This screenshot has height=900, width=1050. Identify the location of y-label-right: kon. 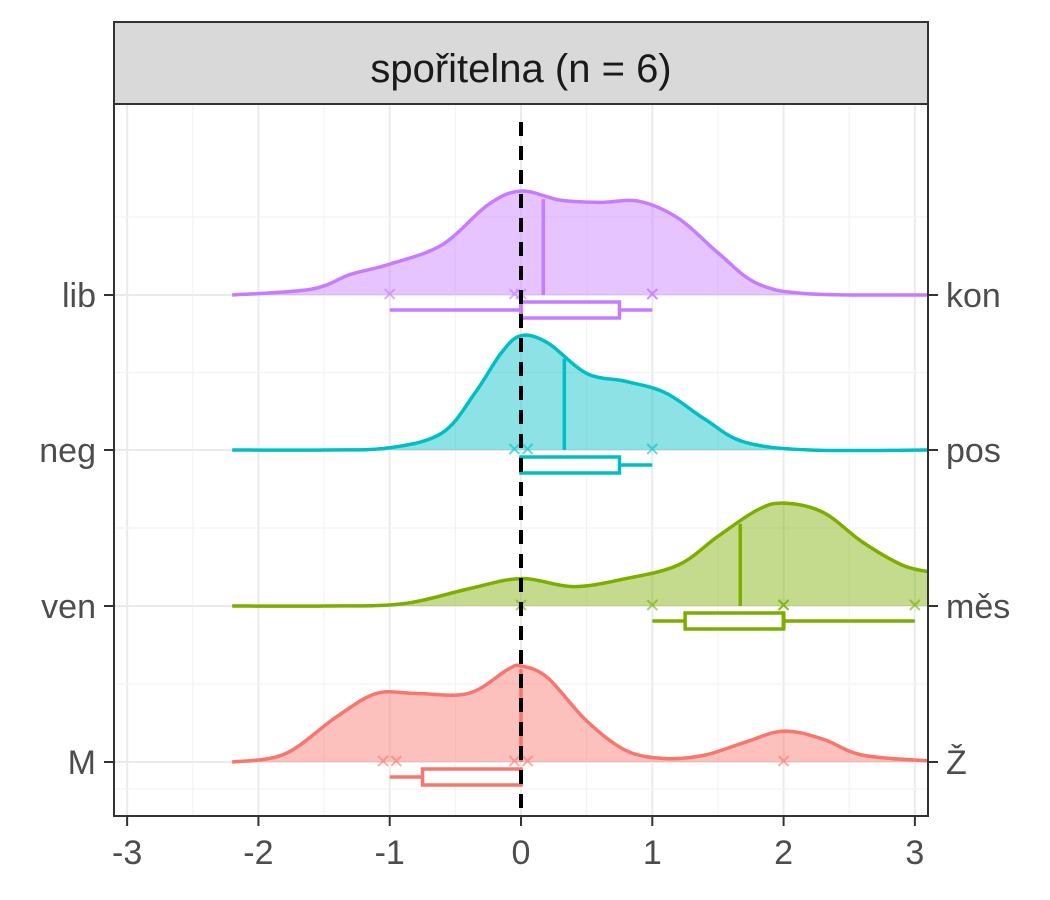
(973, 296).